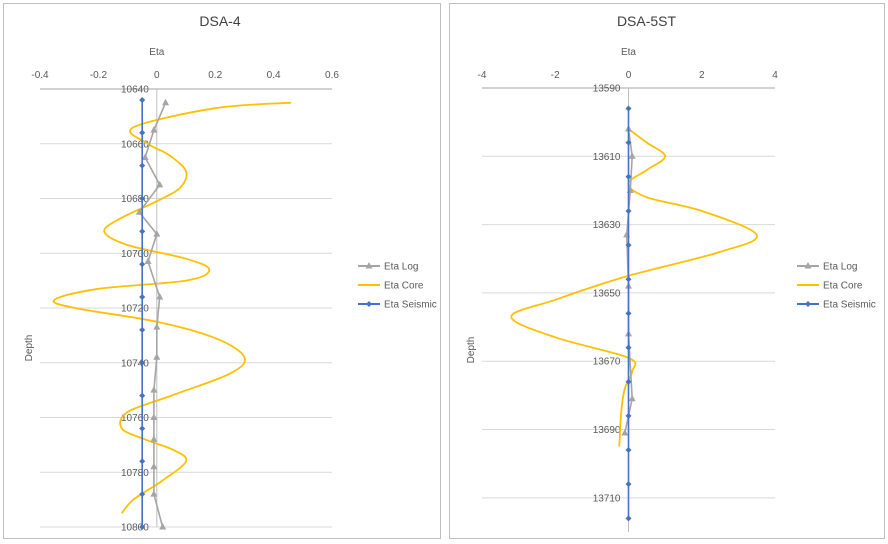 The image size is (888, 544). What do you see at coordinates (702, 75) in the screenshot?
I see `x-tick-label: 2` at bounding box center [702, 75].